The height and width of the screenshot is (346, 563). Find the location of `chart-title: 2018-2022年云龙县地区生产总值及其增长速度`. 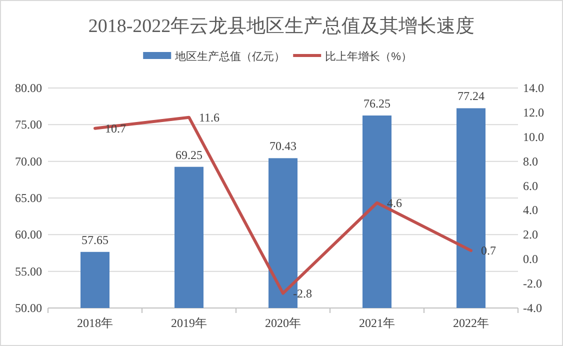

chart-title: 2018-2022年云龙县地区生产总值及其增长速度 is located at coordinates (281, 26).